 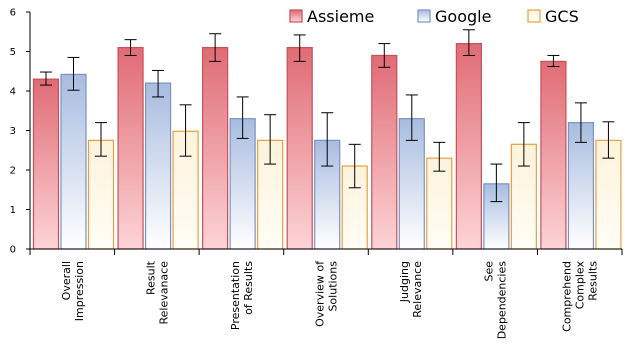 I want to click on y-tick-label: 4, so click(x=13, y=92).